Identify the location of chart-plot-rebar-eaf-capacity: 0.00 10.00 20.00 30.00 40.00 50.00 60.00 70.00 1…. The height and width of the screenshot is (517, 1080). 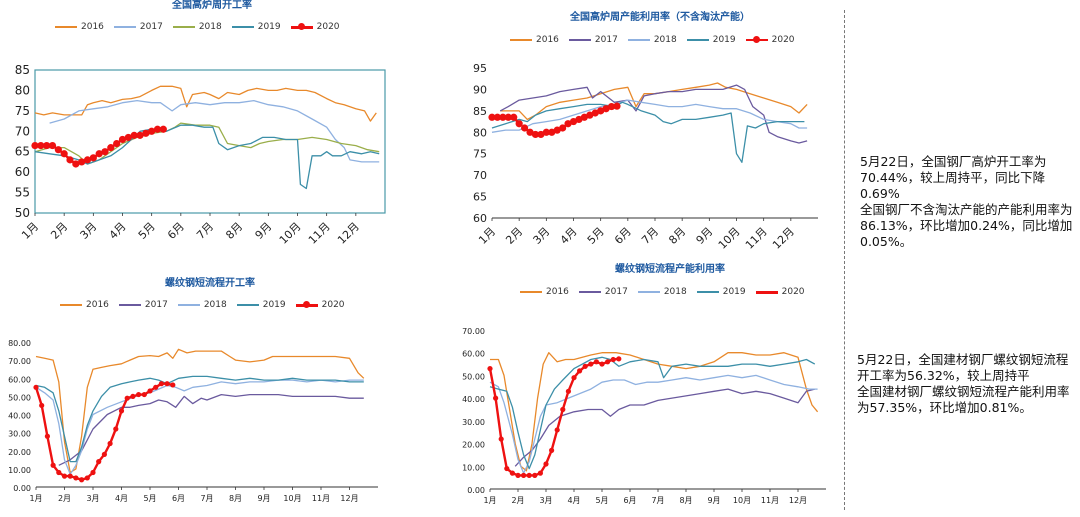
(644, 416).